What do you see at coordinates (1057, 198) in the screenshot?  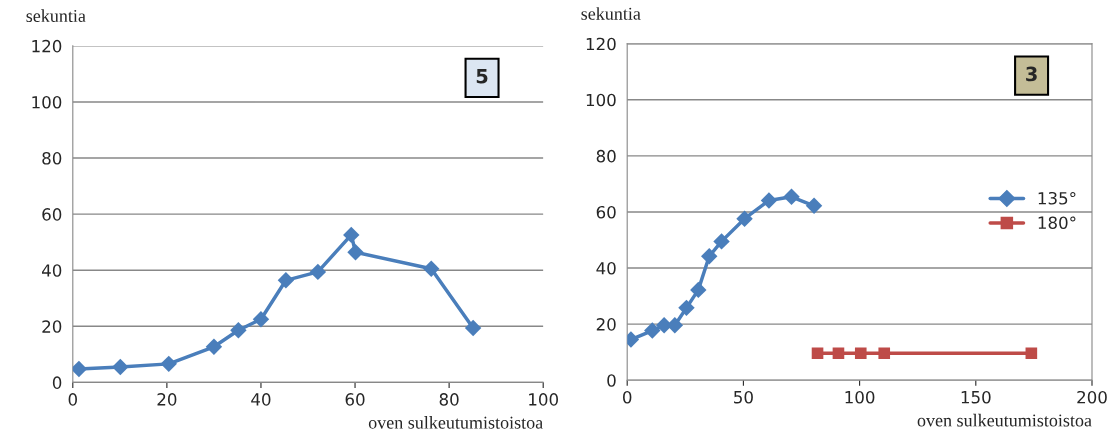 I see `legend-label: 135°` at bounding box center [1057, 198].